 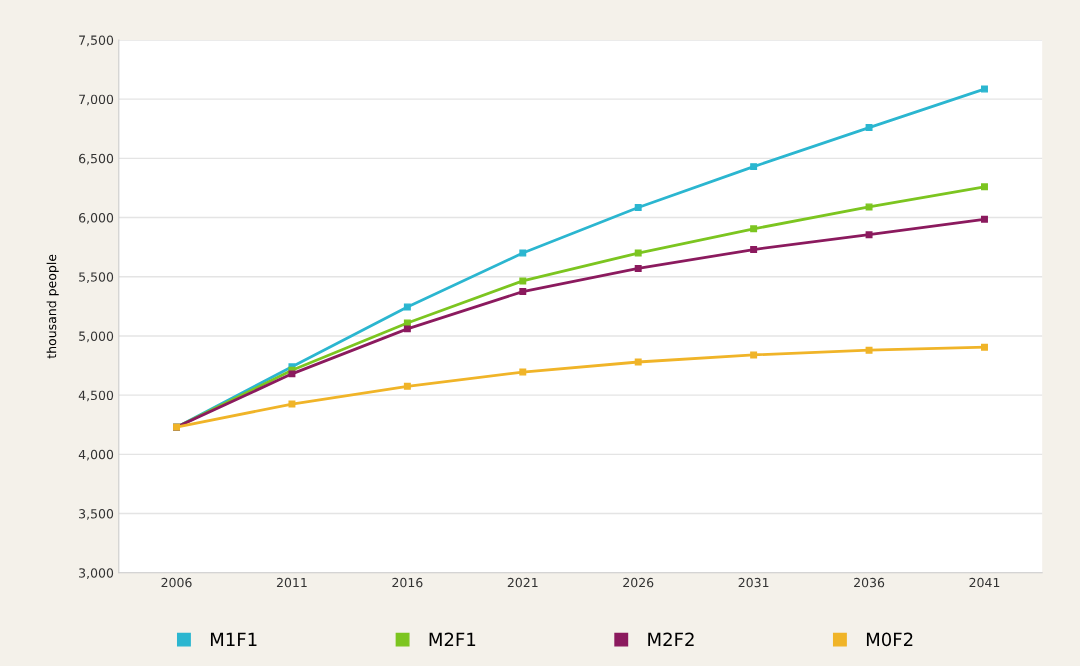 I want to click on x-tick-label: 2006, so click(x=176, y=582).